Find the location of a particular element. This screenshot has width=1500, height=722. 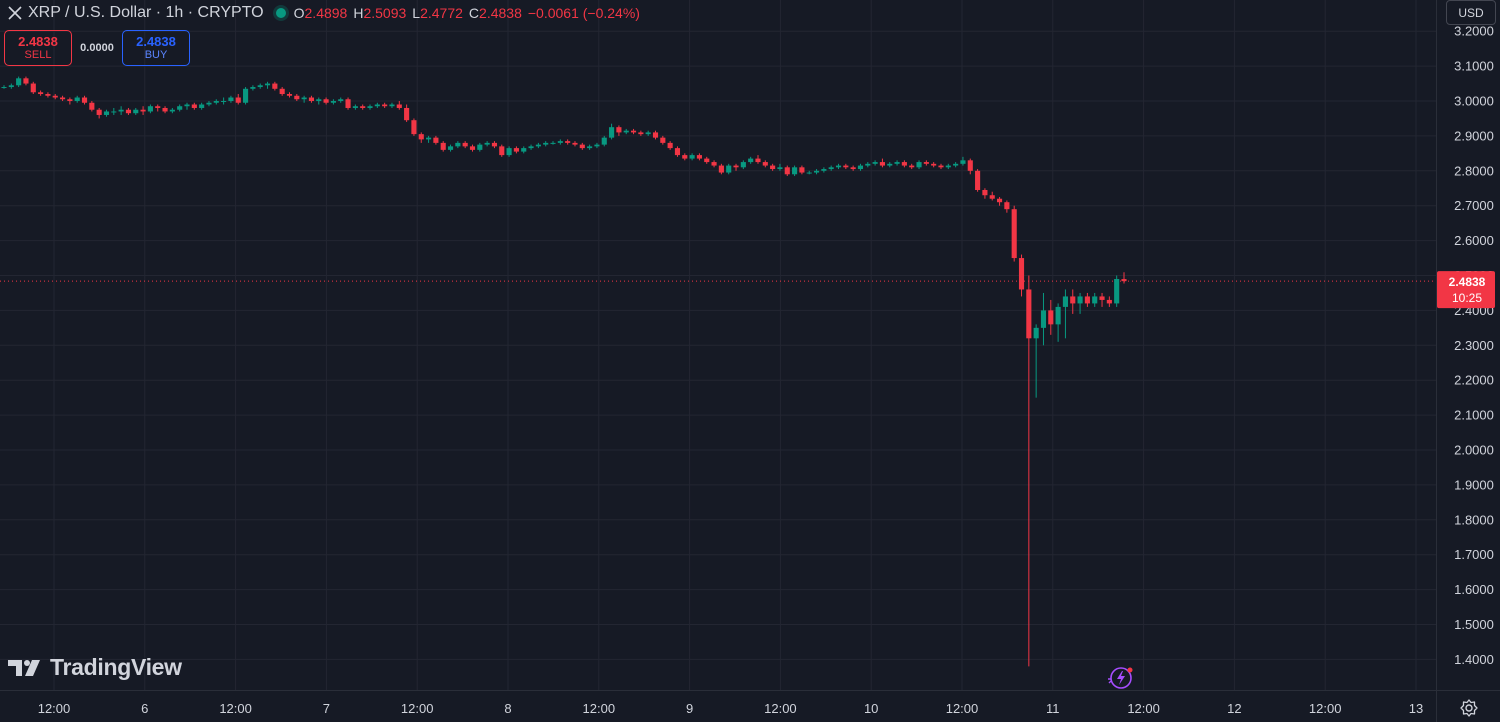

bar-countdown: 10:25 is located at coordinates (1467, 298).